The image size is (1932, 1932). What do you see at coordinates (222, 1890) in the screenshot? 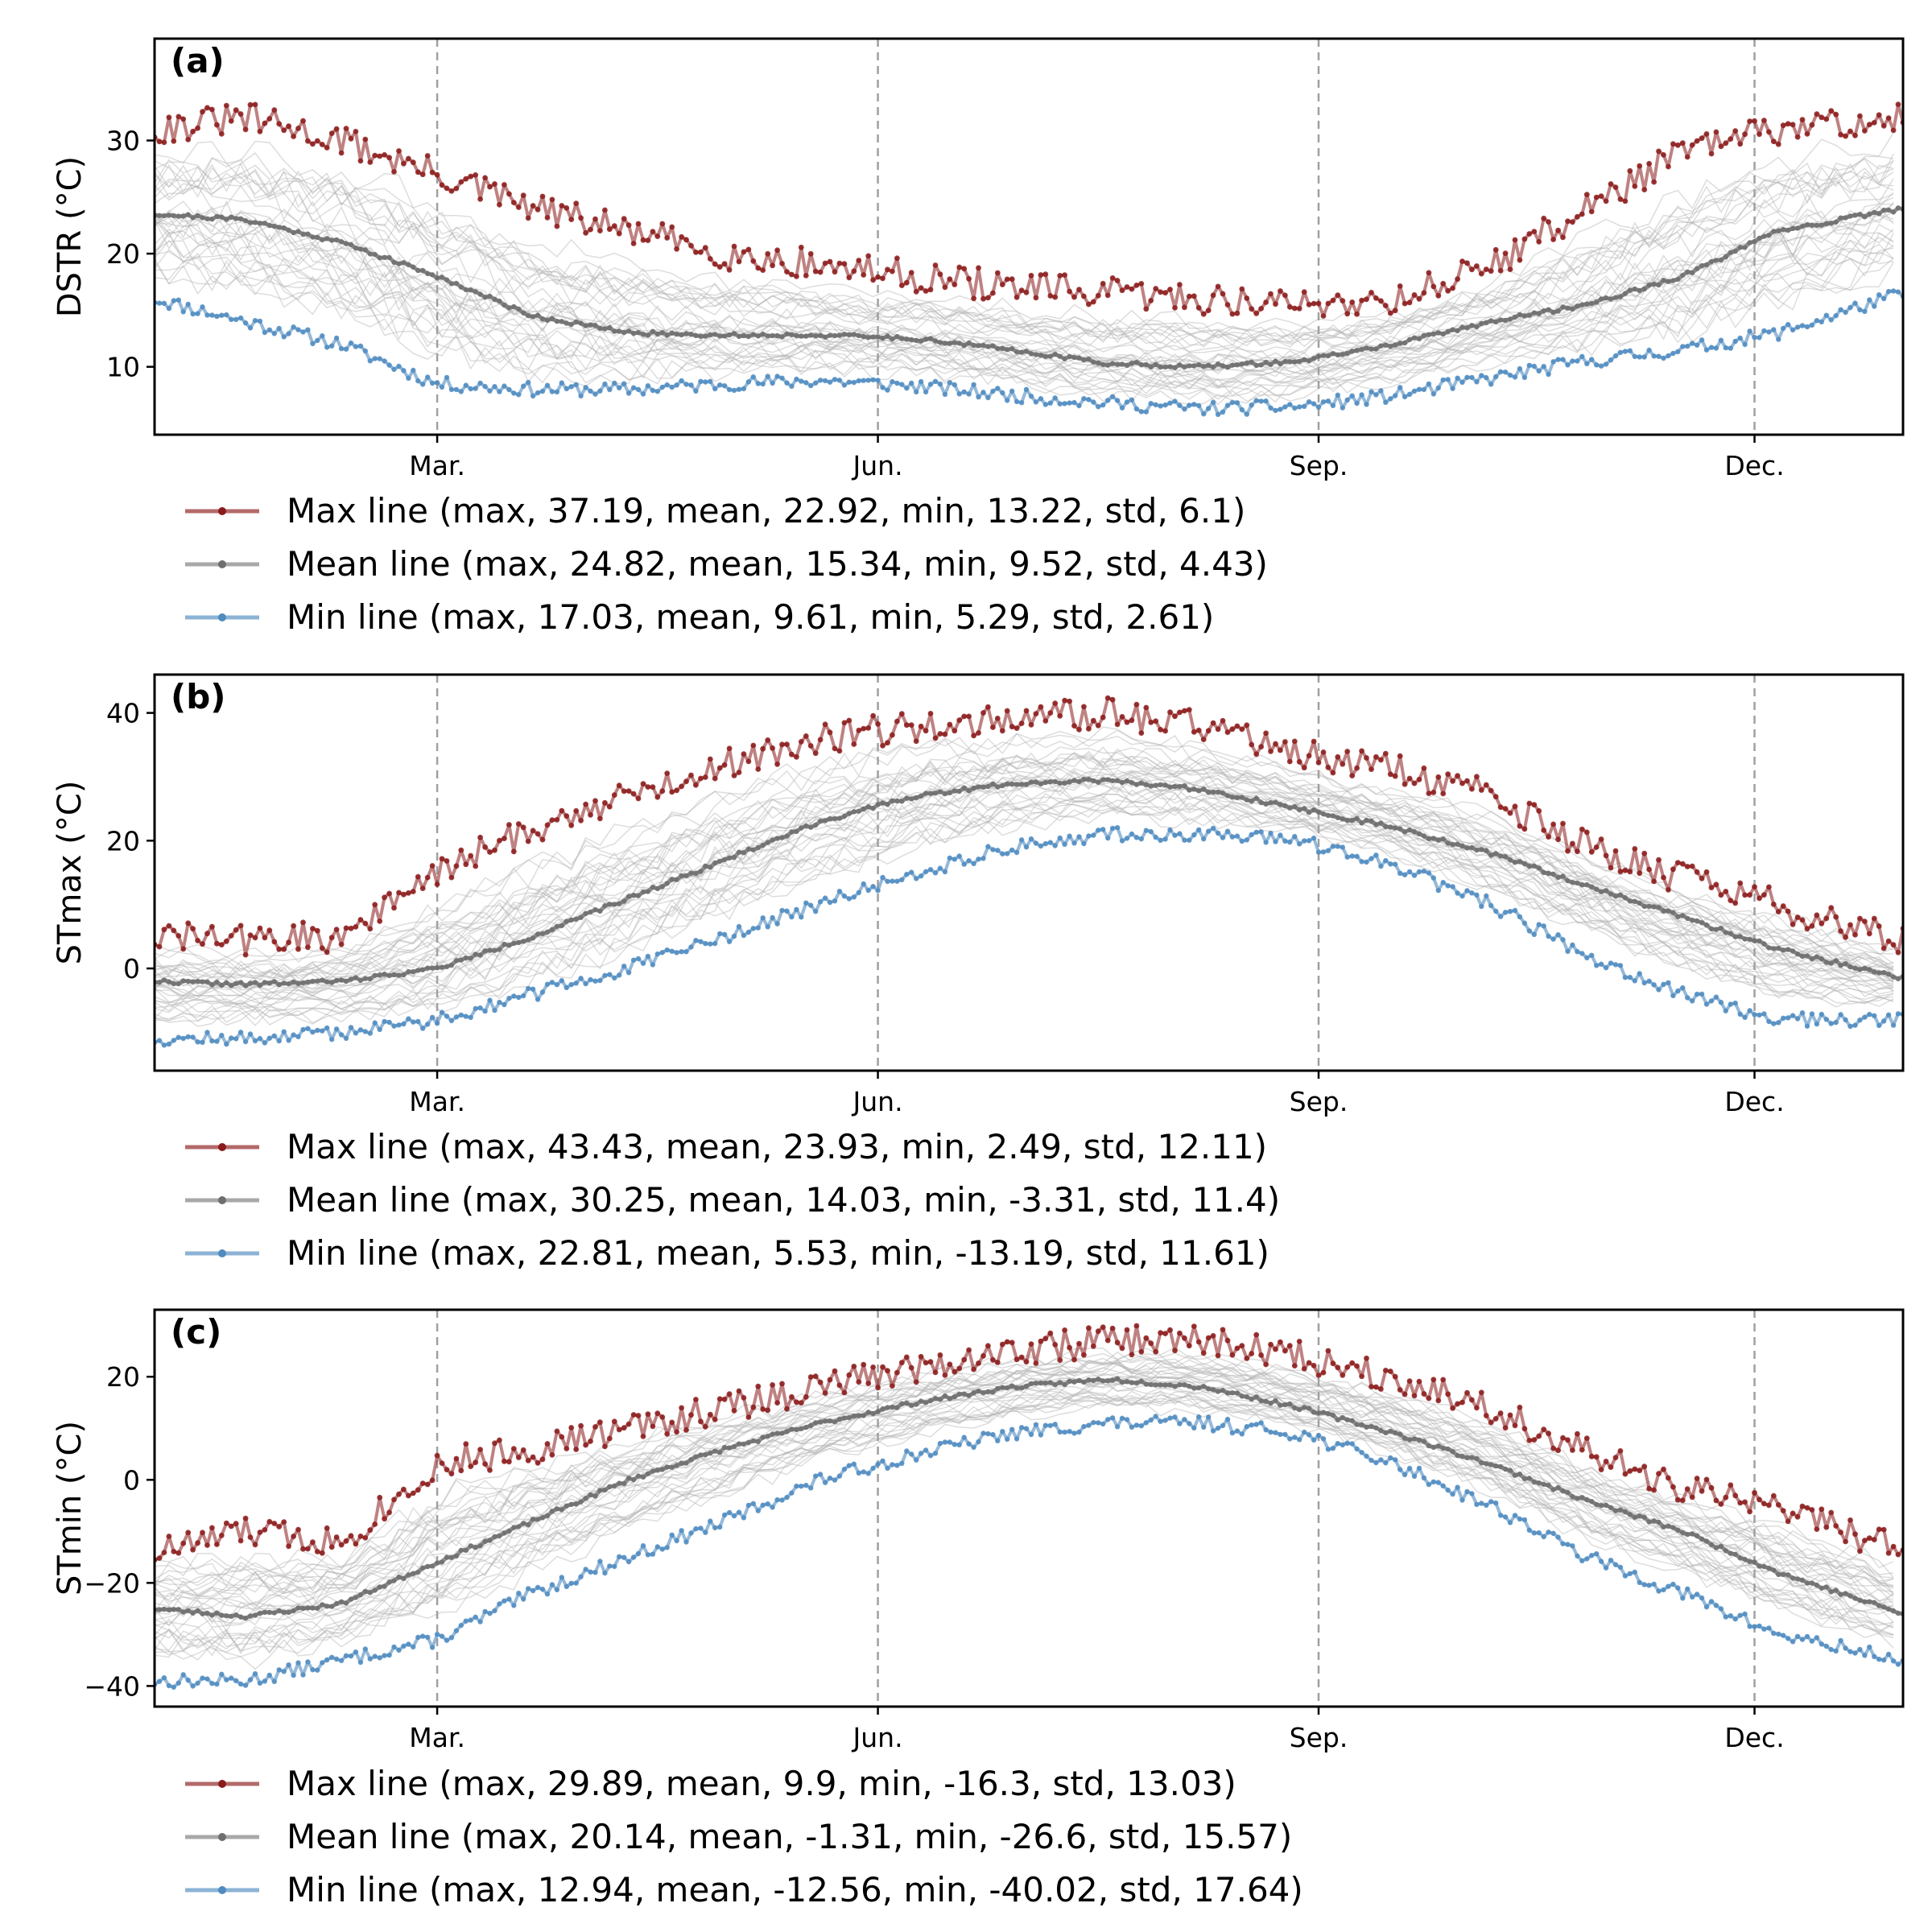
I see `legend-min-line-sample` at bounding box center [222, 1890].